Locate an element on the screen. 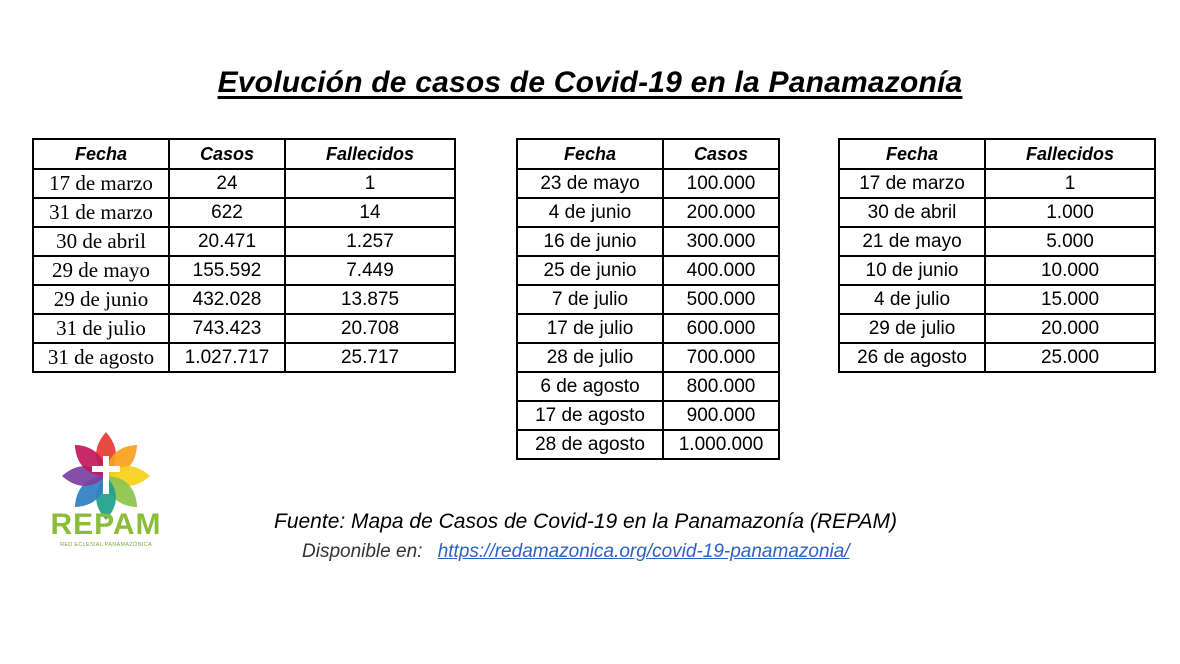 This screenshot has height=664, width=1180. value-cell: 1.257 is located at coordinates (370, 241).